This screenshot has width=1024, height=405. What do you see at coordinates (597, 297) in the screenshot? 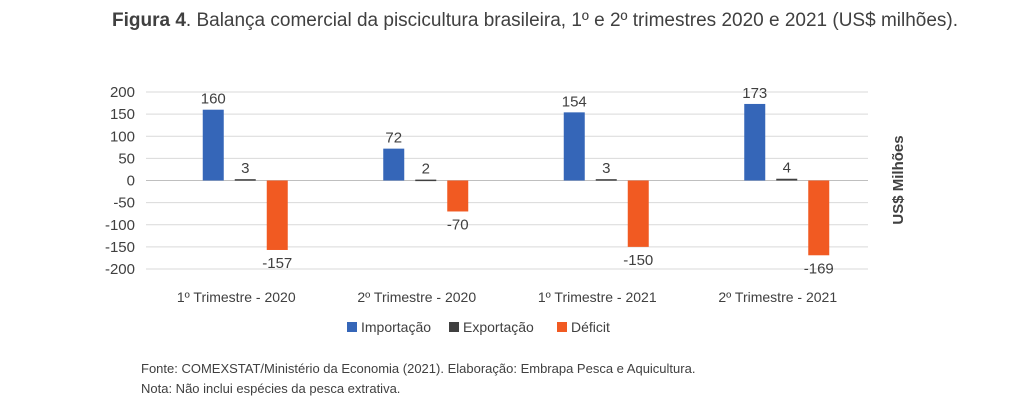
I see `category-label: 1º Trimestre - 2021` at bounding box center [597, 297].